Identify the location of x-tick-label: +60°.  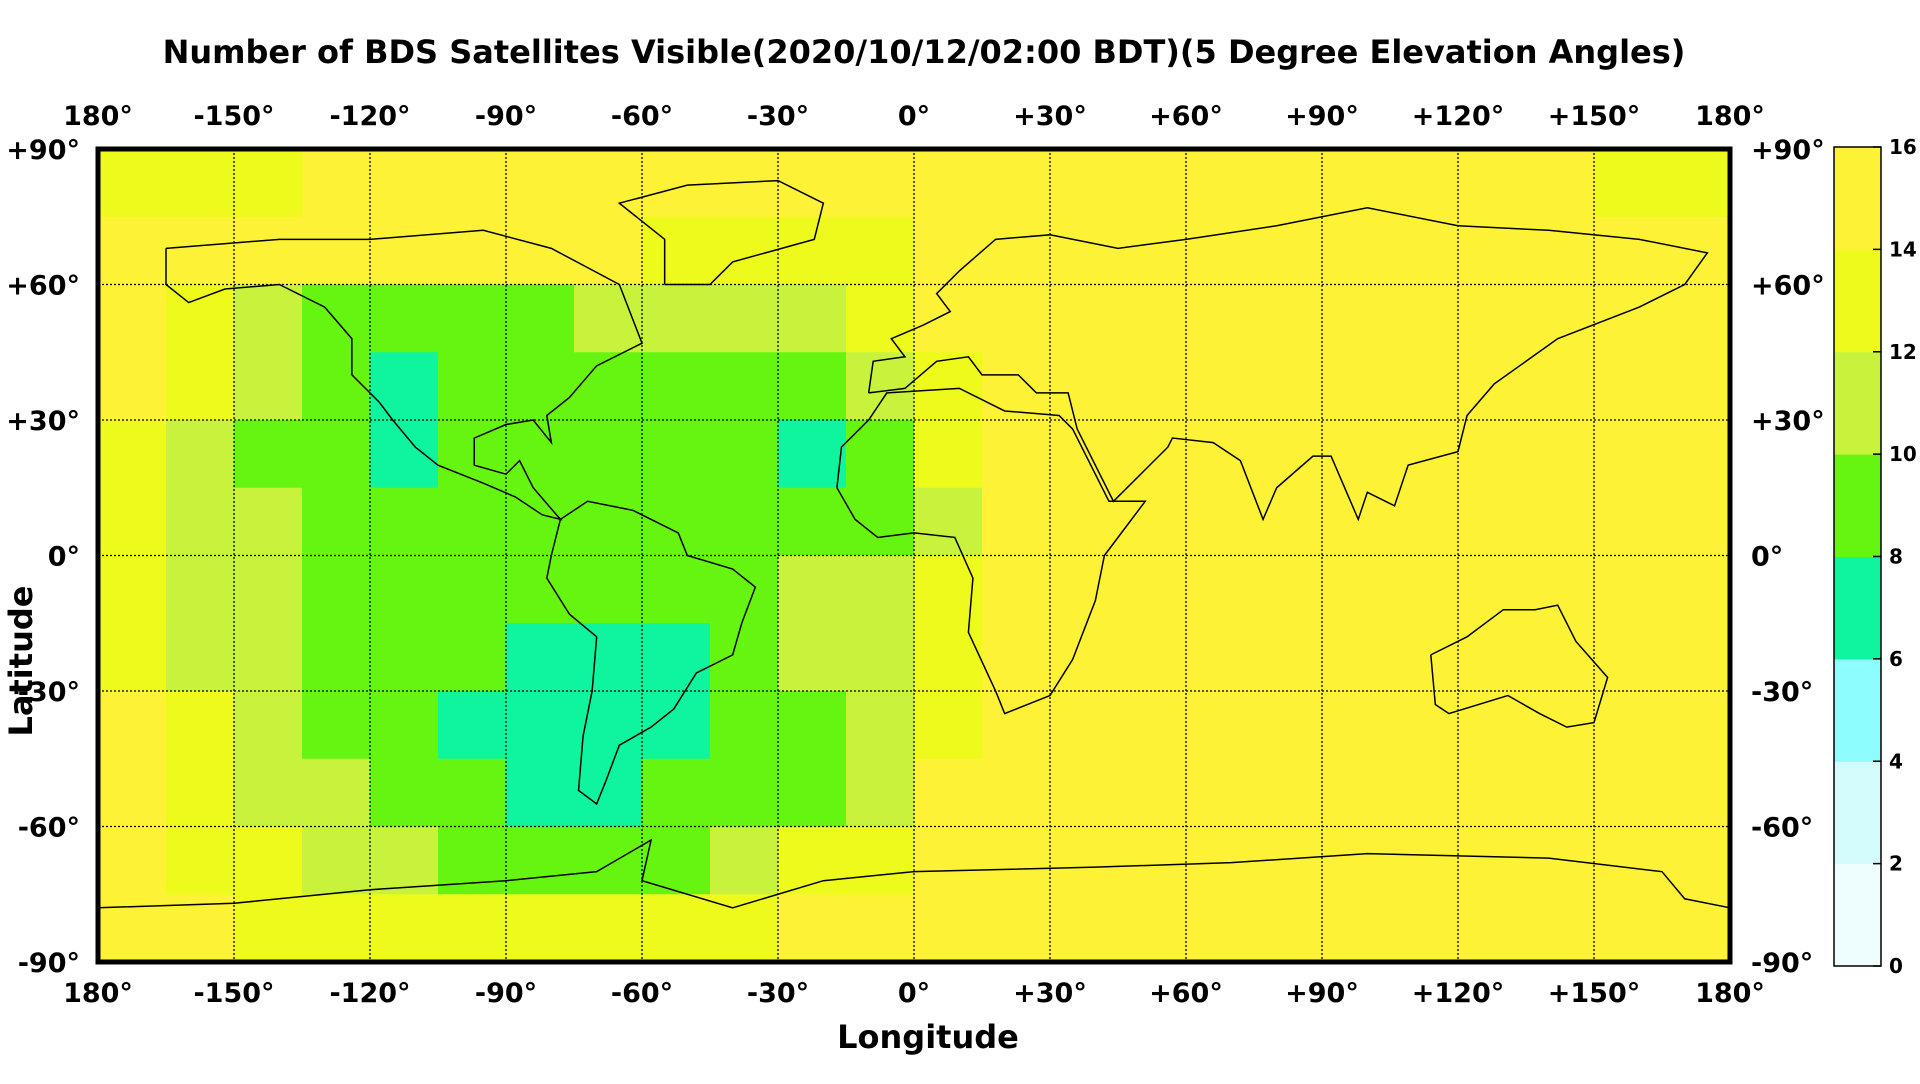
(1186, 993).